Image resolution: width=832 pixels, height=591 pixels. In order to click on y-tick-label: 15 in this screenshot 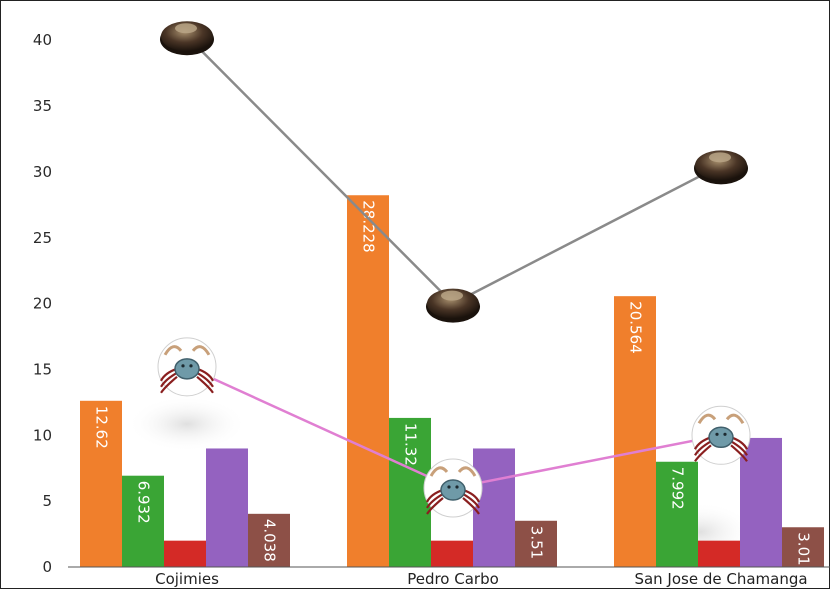, I will do `click(42, 369)`.